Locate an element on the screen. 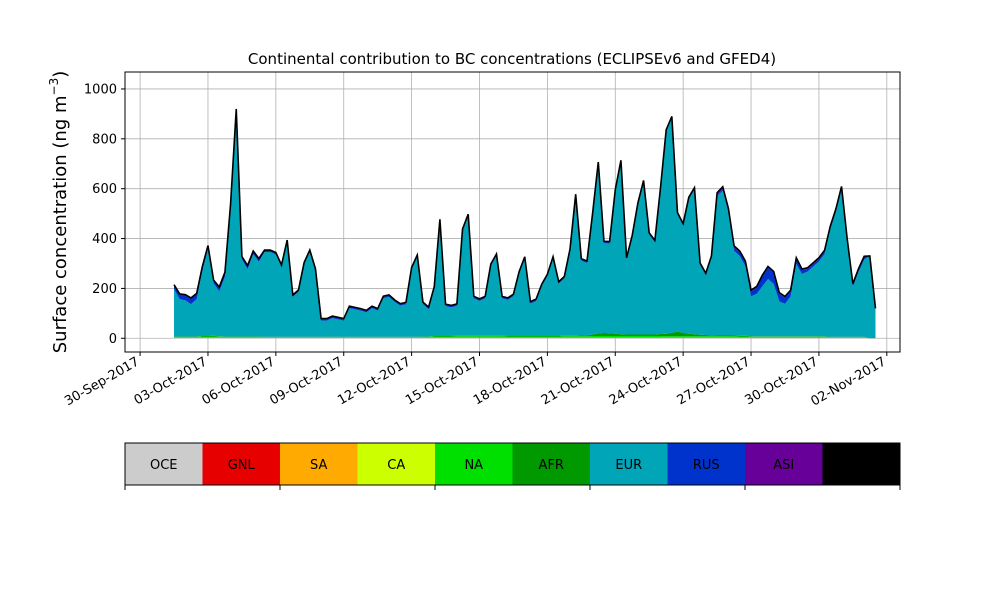 Image resolution: width=1000 pixels, height=600 pixels. legend-swatch-afr is located at coordinates (551, 464).